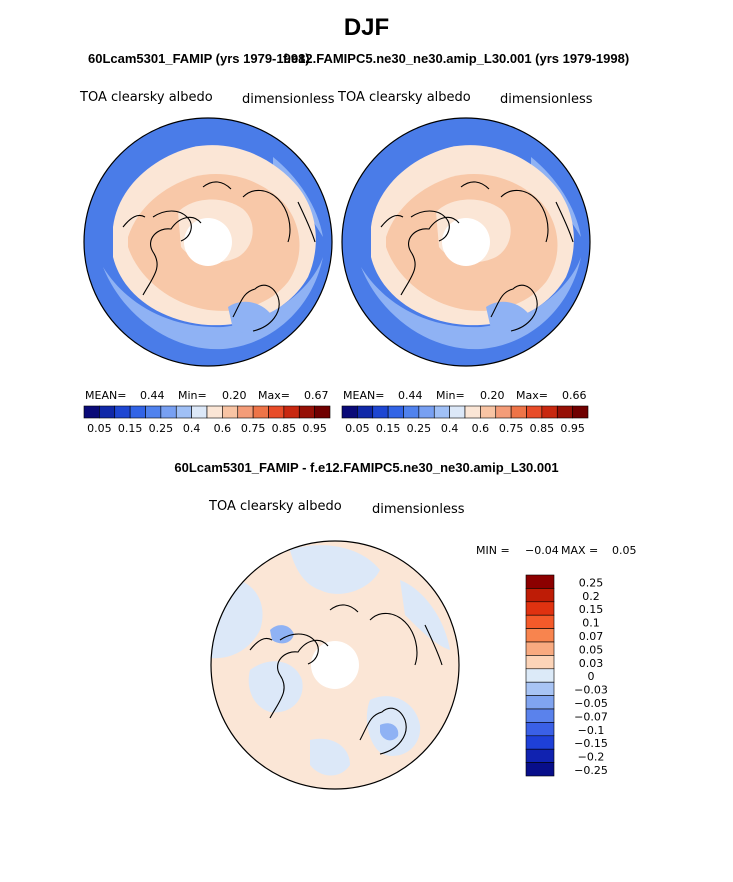  I want to click on left-colorbar-tick-label: 0.05, so click(99, 428).